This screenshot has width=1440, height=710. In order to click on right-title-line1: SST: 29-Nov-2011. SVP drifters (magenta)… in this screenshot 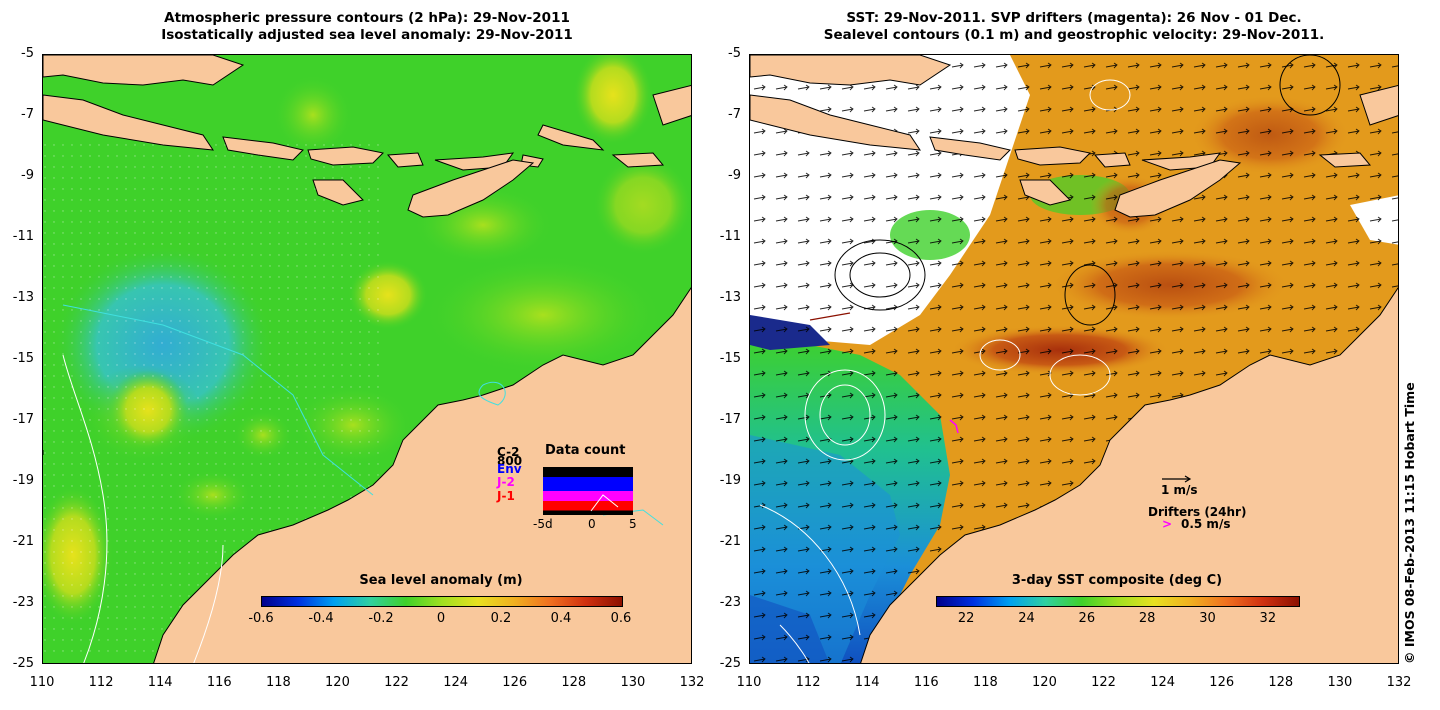, I will do `click(1074, 18)`.